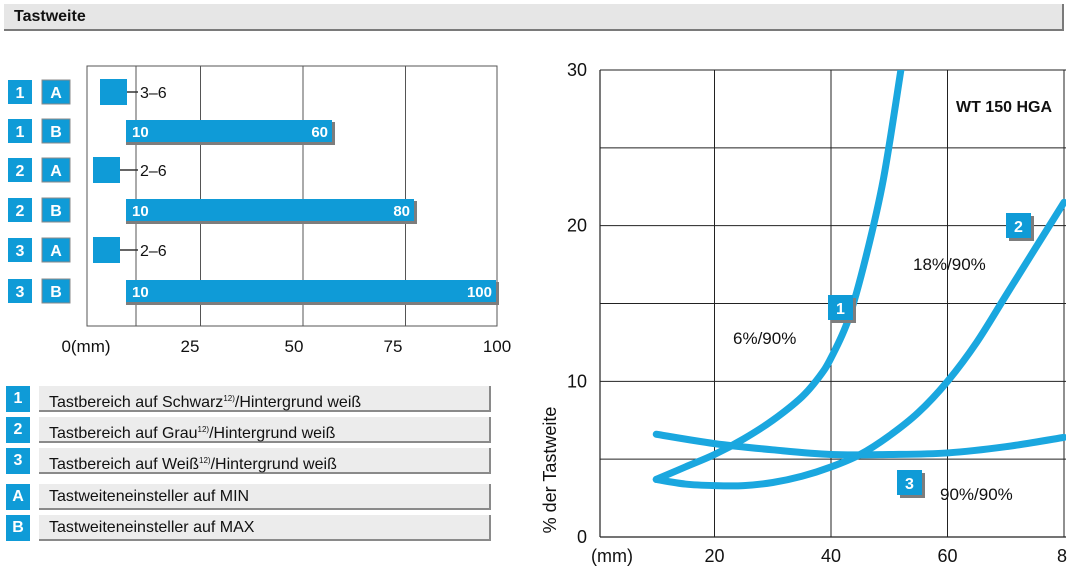 Image resolution: width=1068 pixels, height=573 pixels. What do you see at coordinates (949, 264) in the screenshot?
I see `series-name-label: 18%/90%` at bounding box center [949, 264].